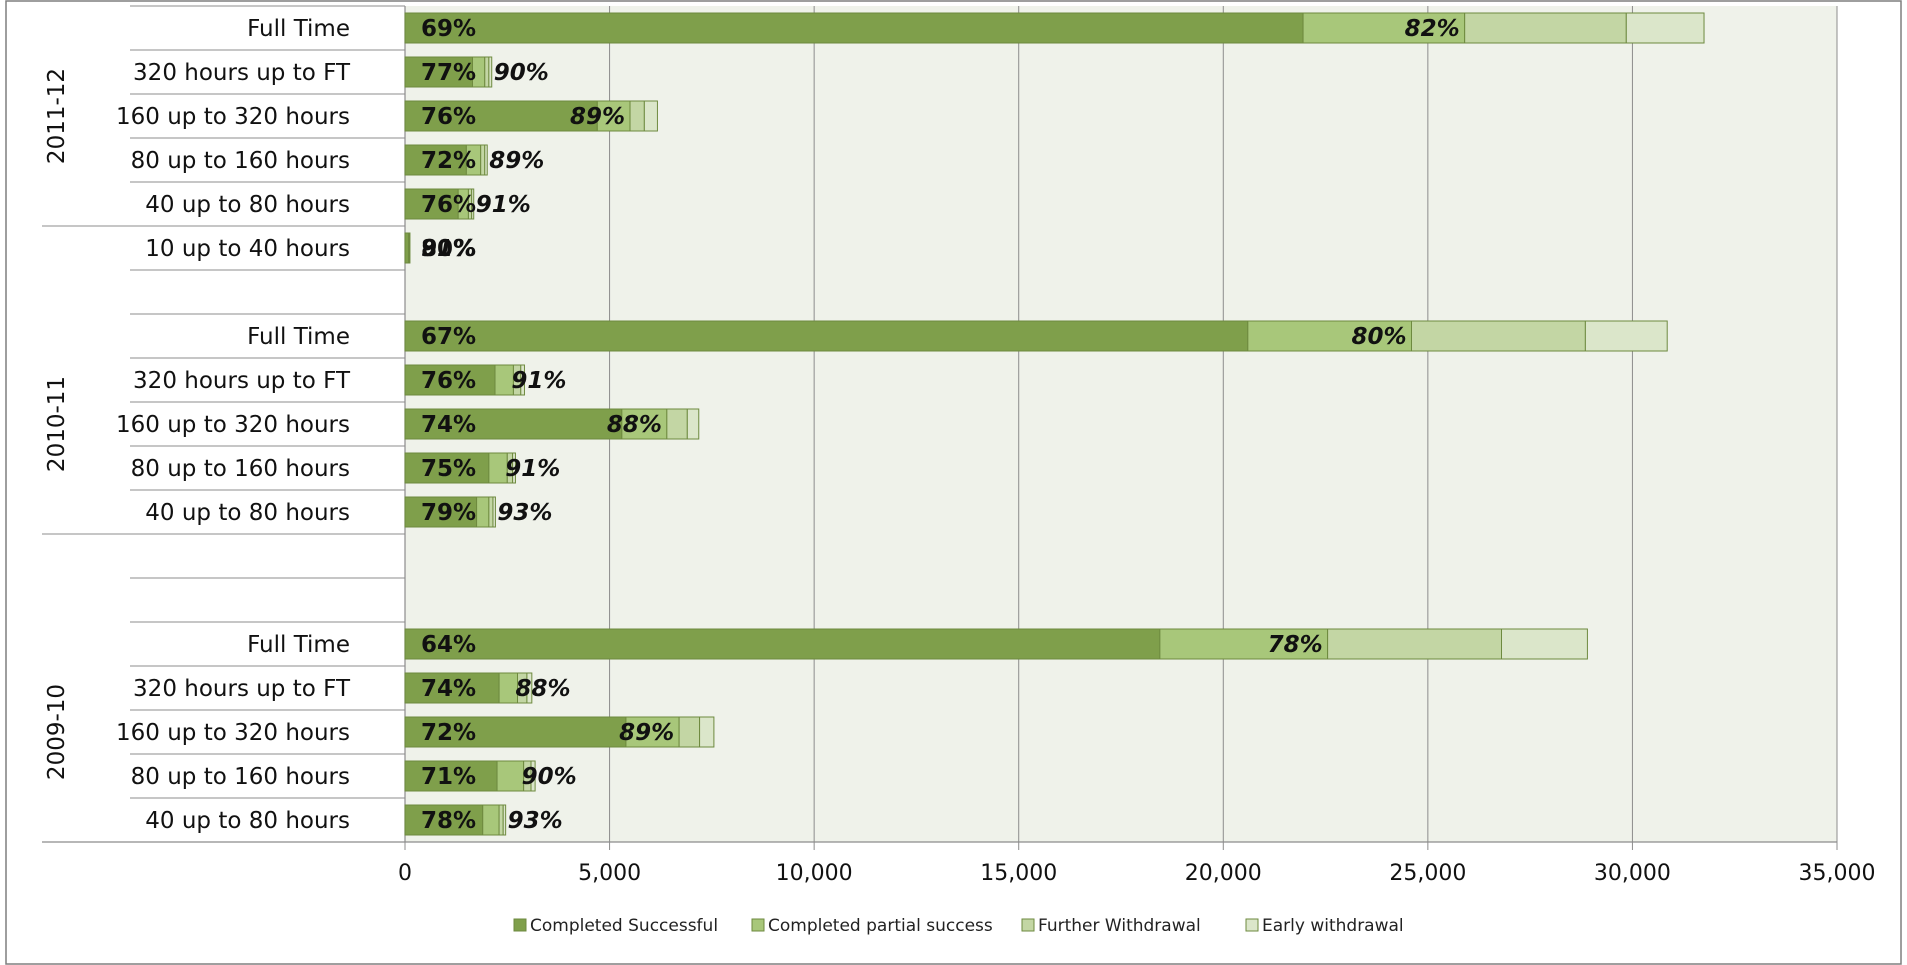 This screenshot has width=1907, height=965. I want to click on group-label: 2011-12, so click(57, 116).